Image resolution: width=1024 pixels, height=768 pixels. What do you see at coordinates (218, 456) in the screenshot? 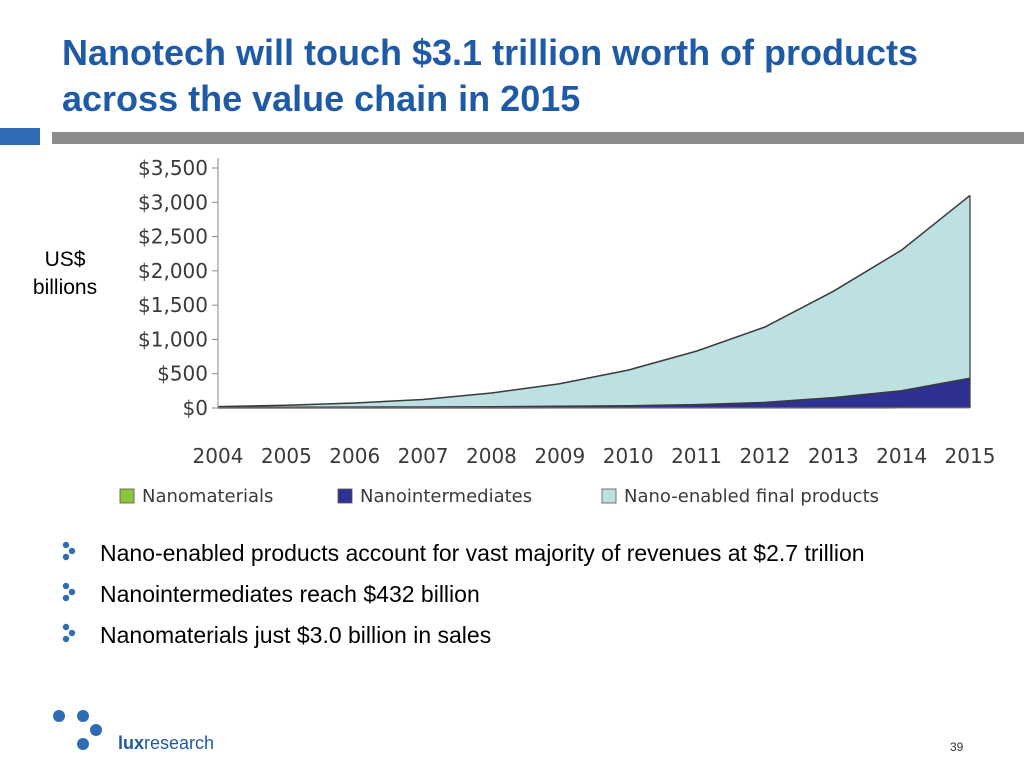
I see `x-tick-label: 2004` at bounding box center [218, 456].